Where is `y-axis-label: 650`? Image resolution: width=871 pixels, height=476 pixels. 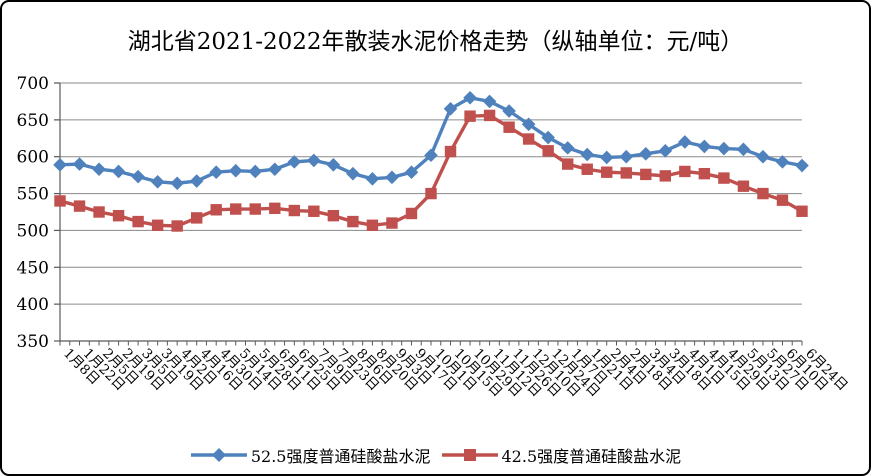 y-axis-label: 650 is located at coordinates (33, 121).